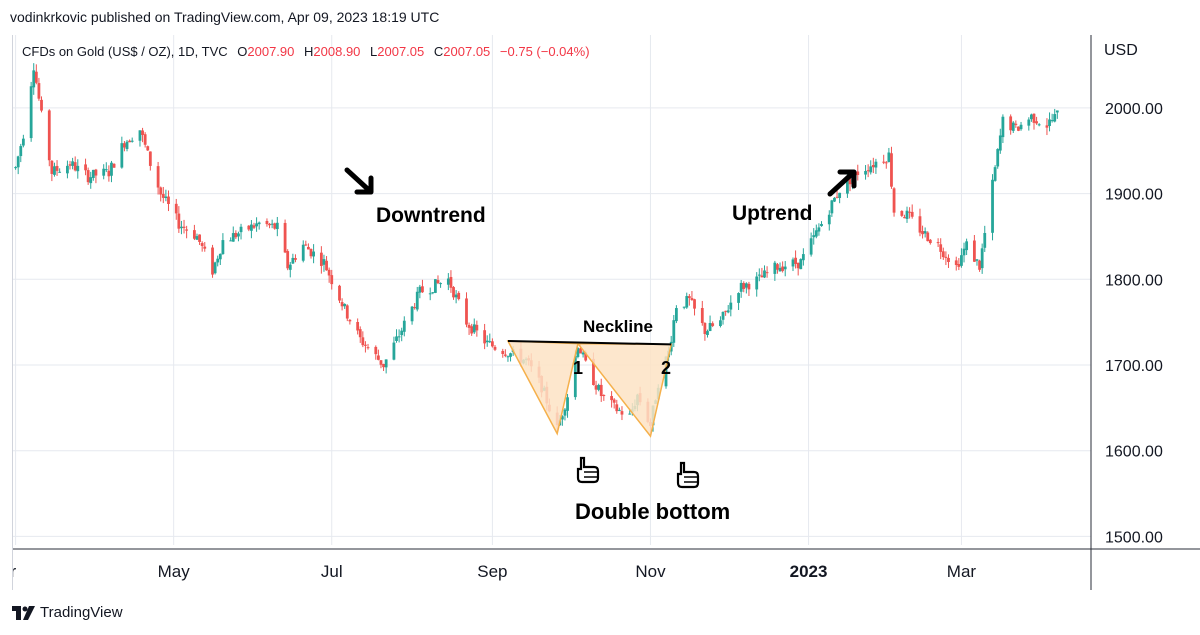 This screenshot has height=635, width=1200. What do you see at coordinates (1134, 452) in the screenshot?
I see `y-tick-label: 1600.00` at bounding box center [1134, 452].